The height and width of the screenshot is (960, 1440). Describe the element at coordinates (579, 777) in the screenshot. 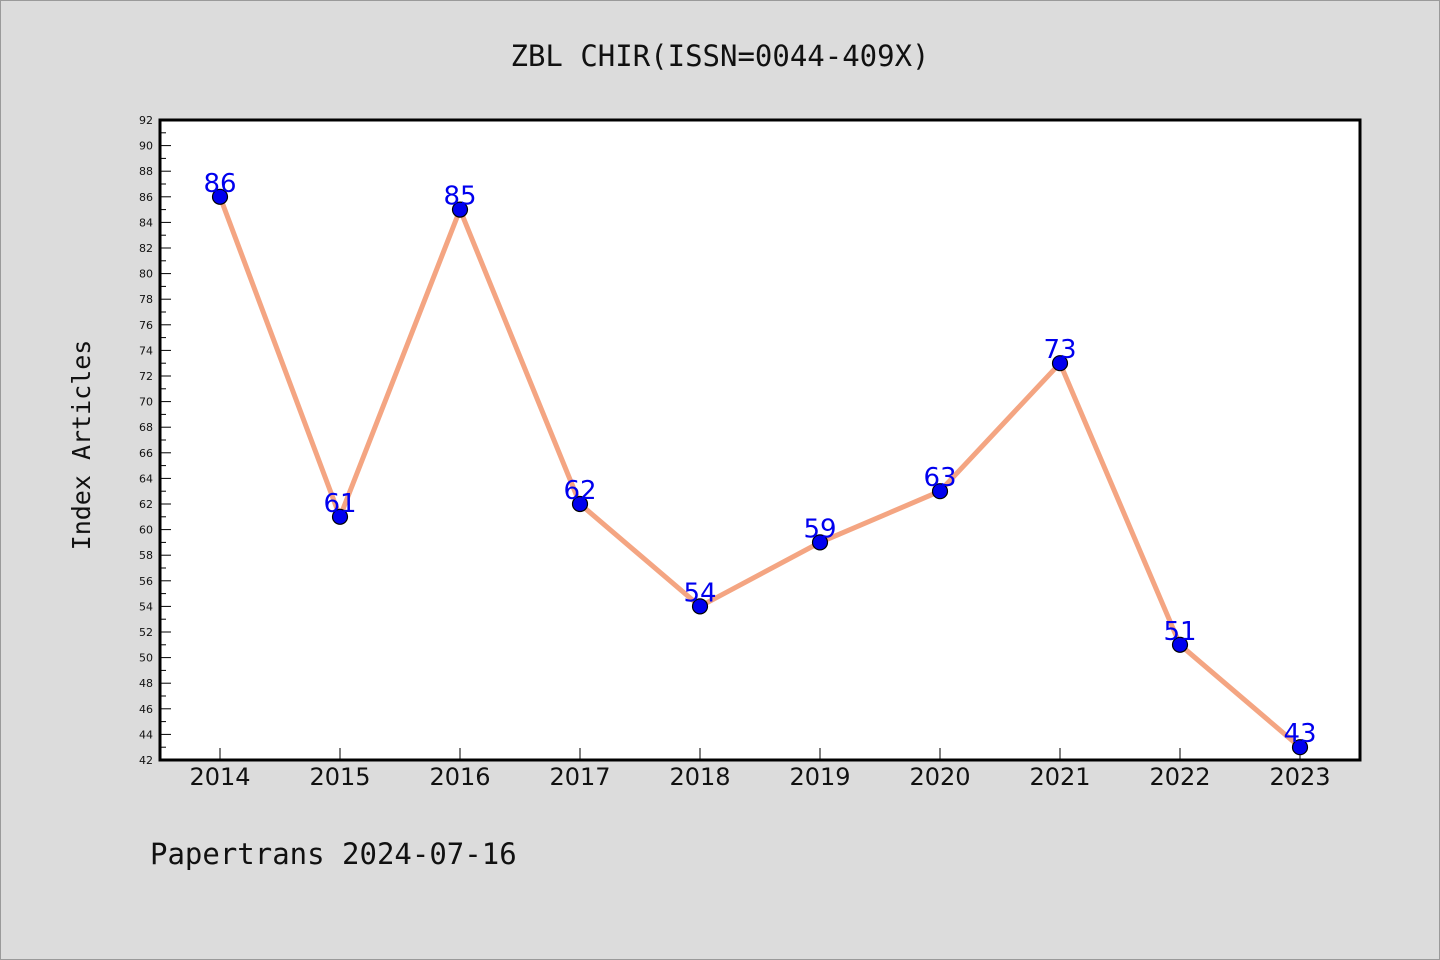

I see `x-tick-label: 2017` at that location.